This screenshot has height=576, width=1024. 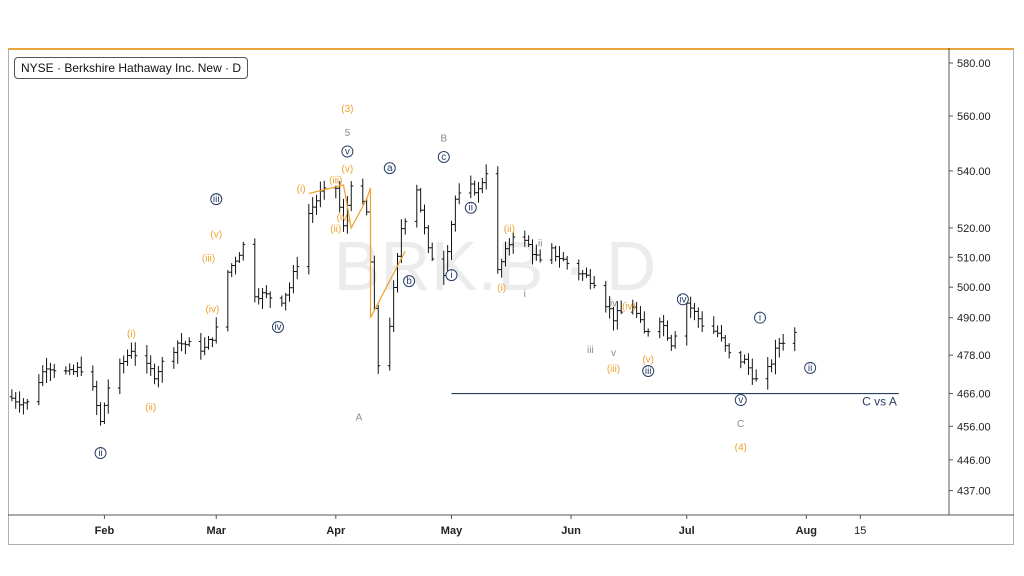 What do you see at coordinates (810, 367) in the screenshot?
I see `wave-label-circled: ii` at bounding box center [810, 367].